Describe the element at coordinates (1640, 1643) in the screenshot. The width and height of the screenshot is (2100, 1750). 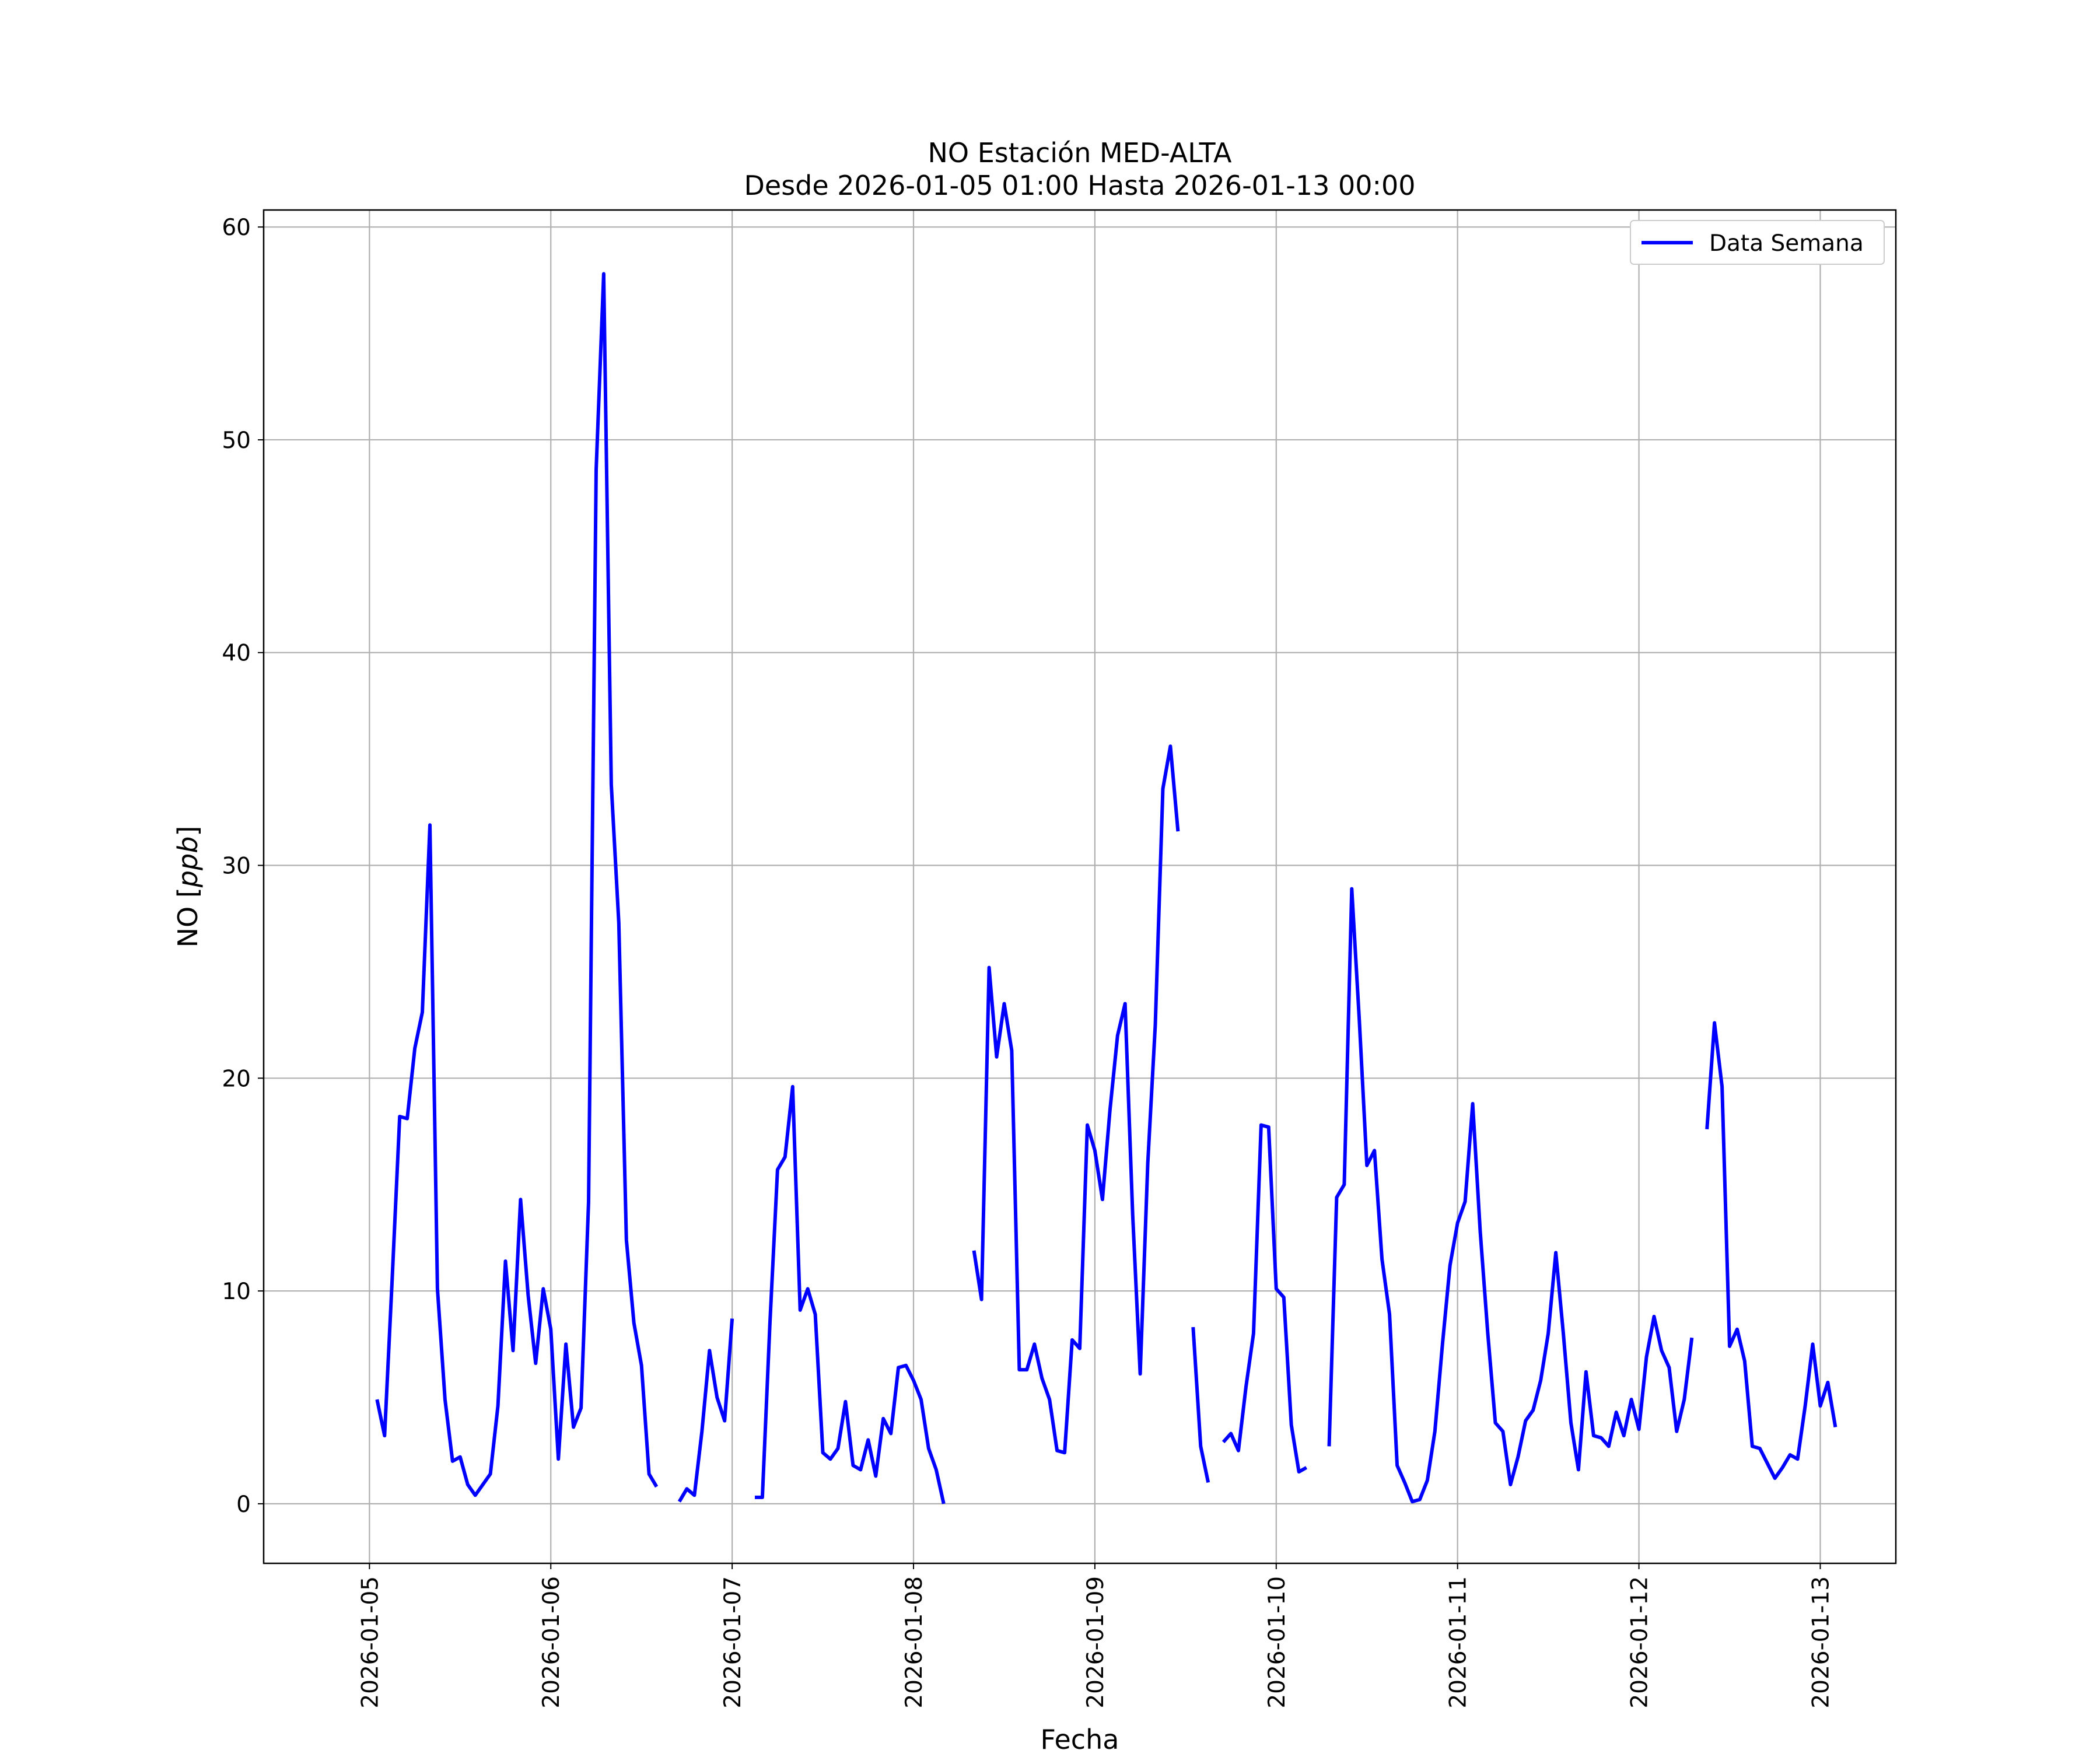
I see `x-tick-label: 2026-01-12` at that location.